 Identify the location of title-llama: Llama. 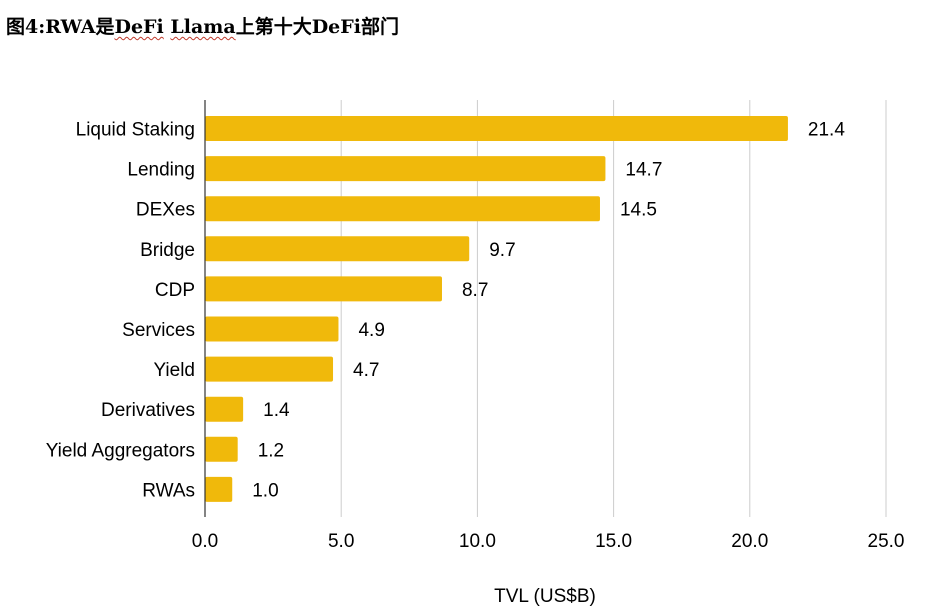
(203, 27).